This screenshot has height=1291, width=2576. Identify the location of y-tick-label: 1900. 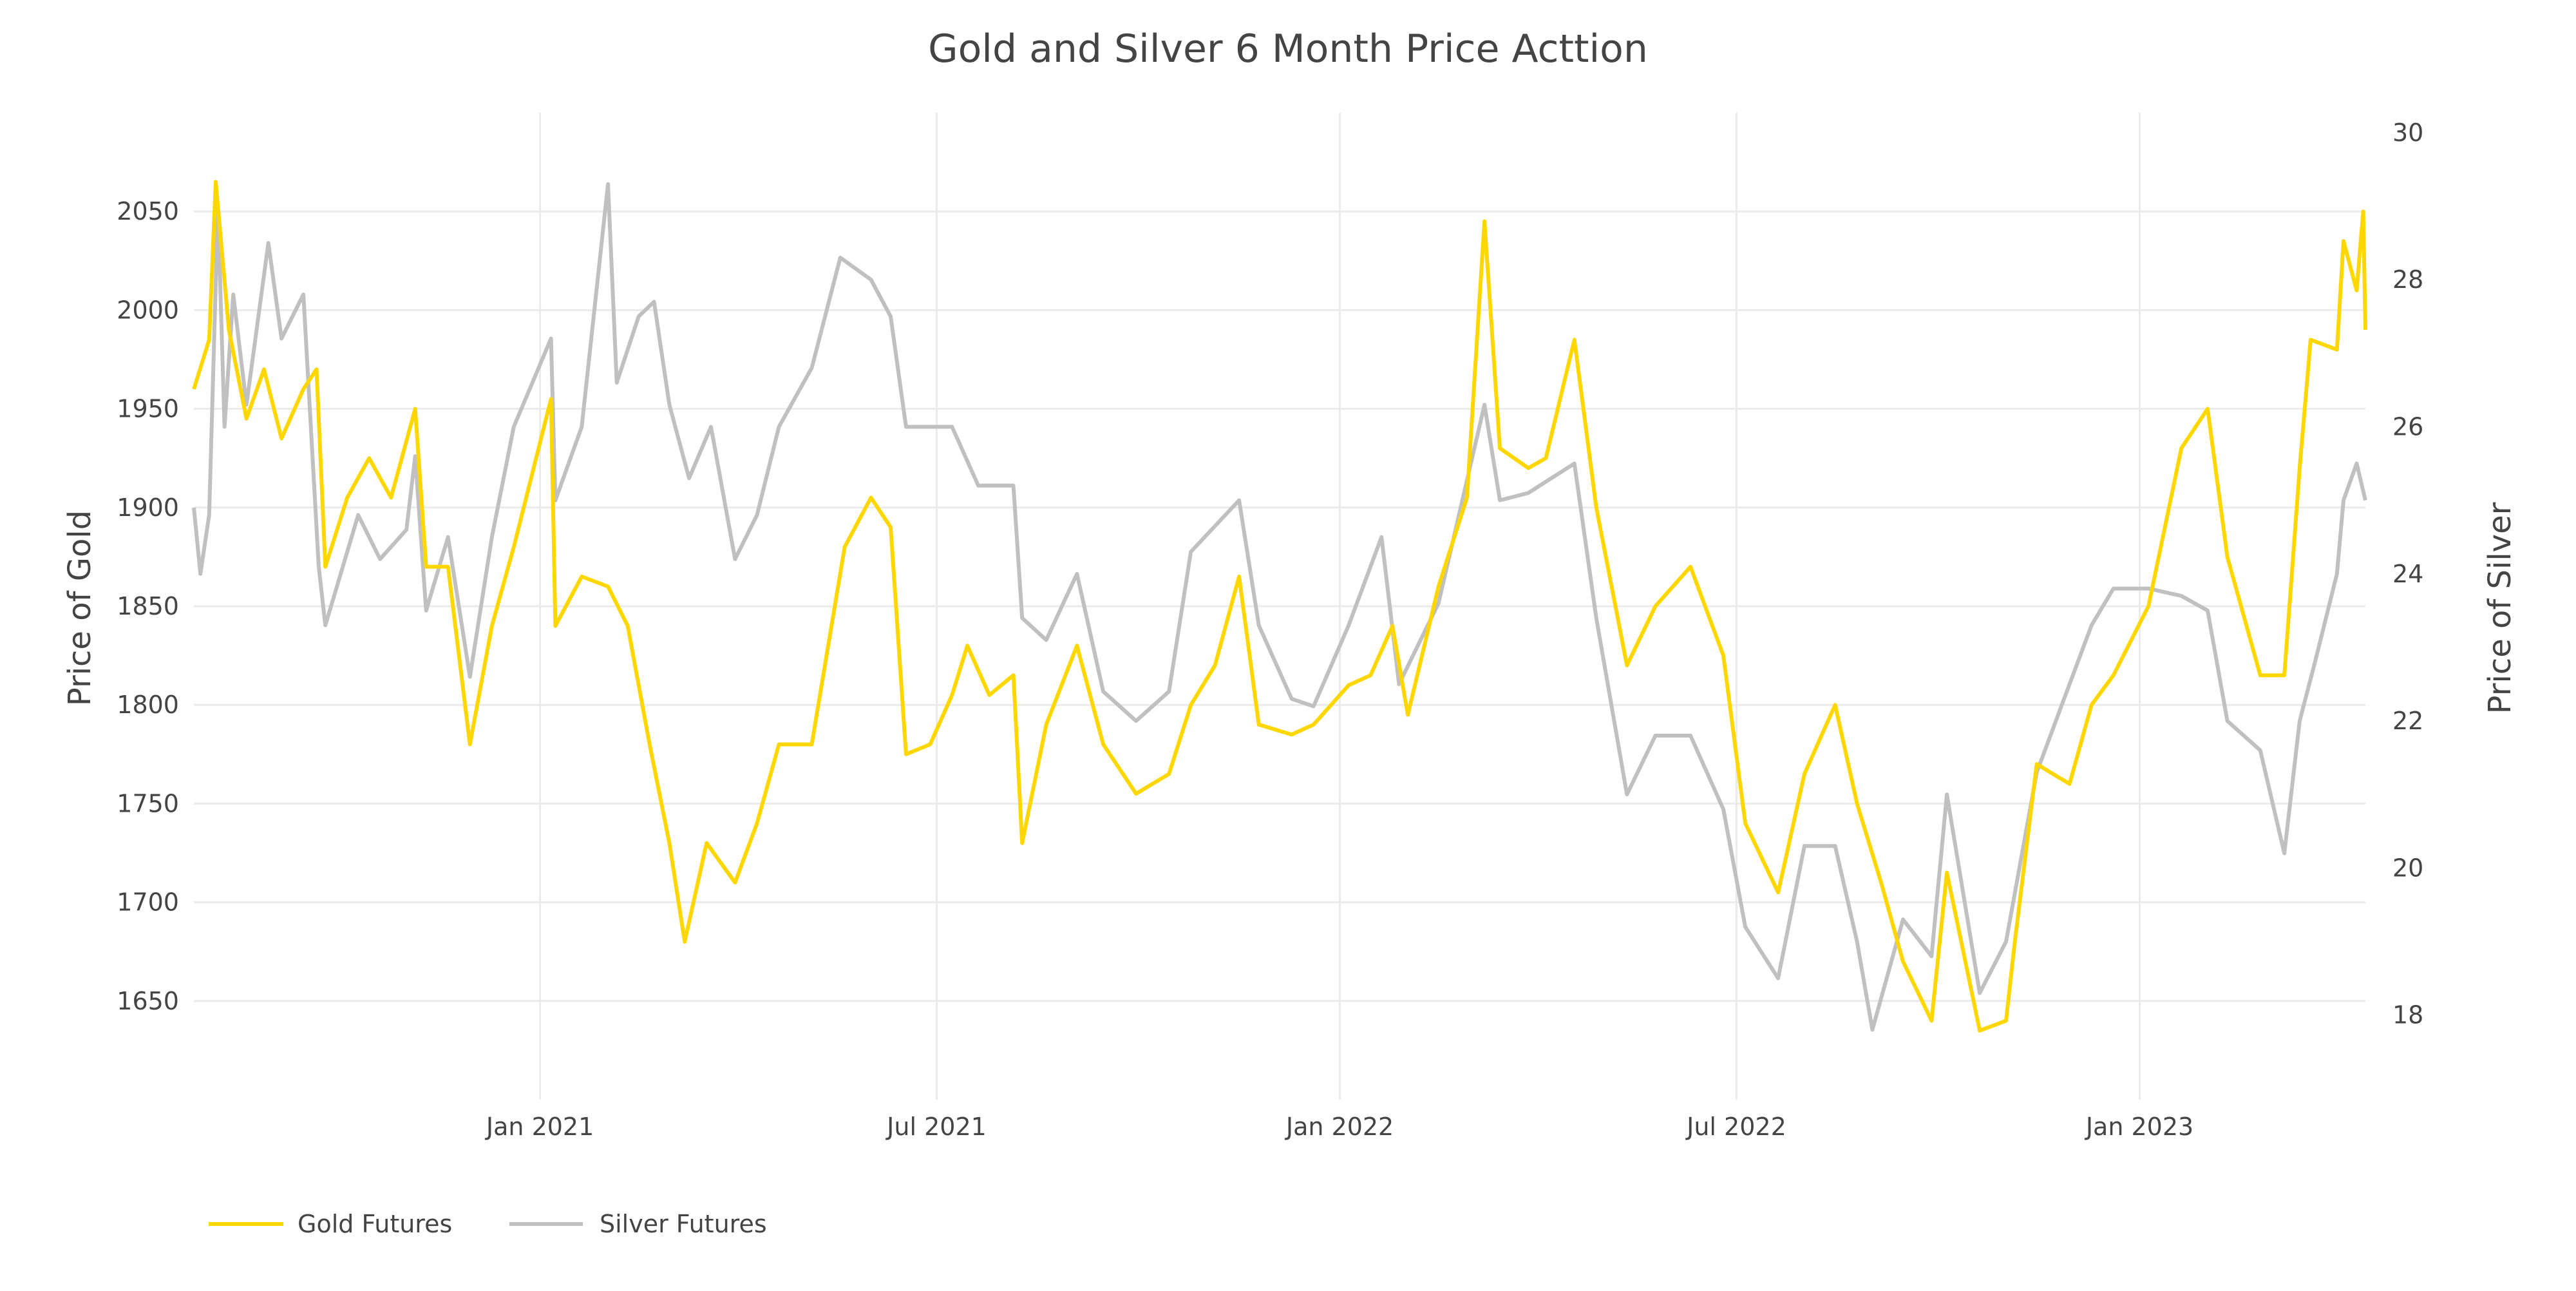
(148, 507).